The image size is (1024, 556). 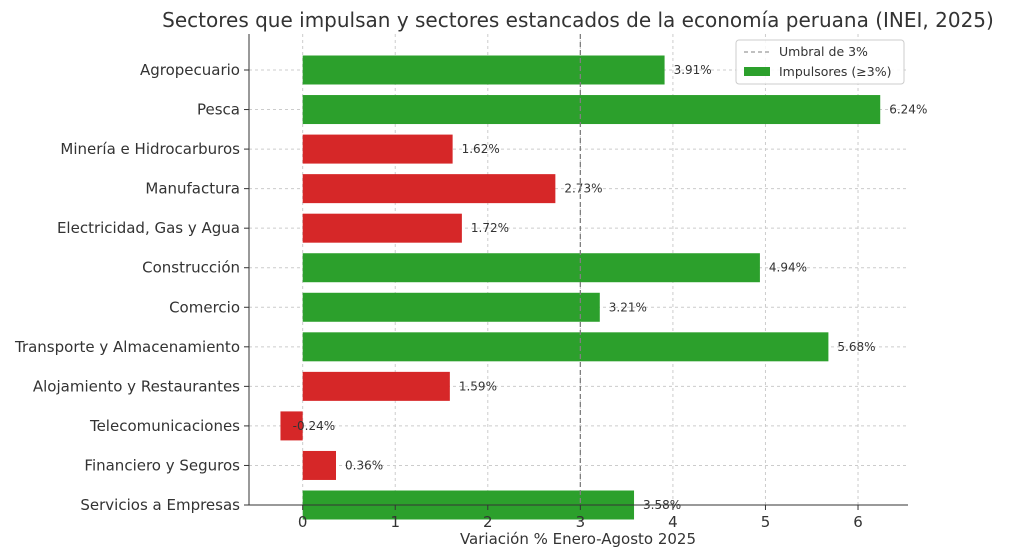 I want to click on y-tick-label: Manufactura, so click(x=192, y=189).